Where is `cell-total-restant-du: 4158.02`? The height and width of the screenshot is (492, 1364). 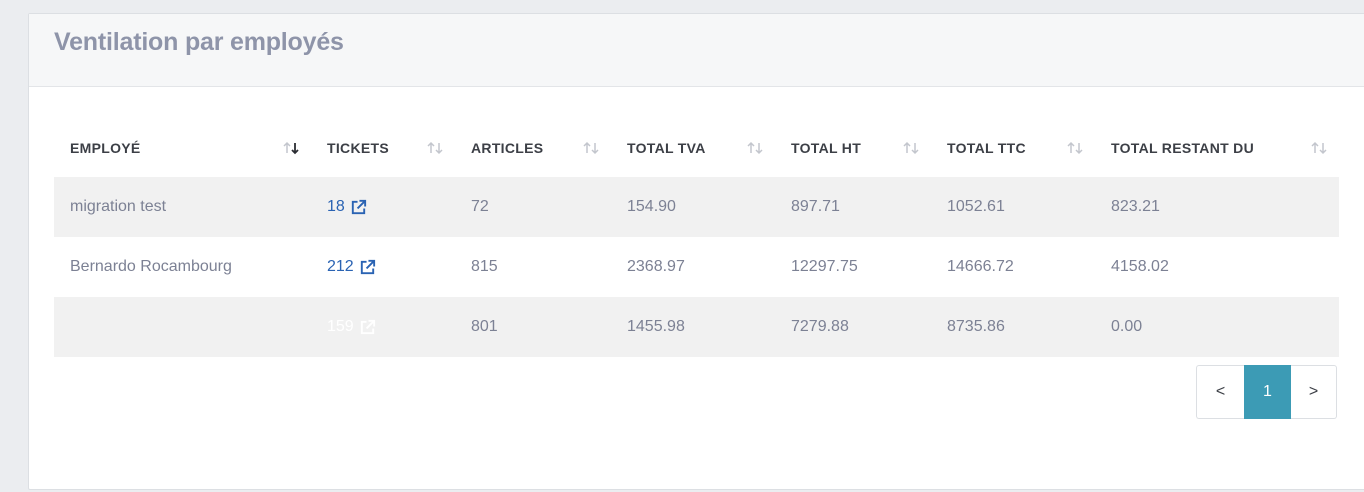
cell-total-restant-du: 4158.02 is located at coordinates (1140, 266).